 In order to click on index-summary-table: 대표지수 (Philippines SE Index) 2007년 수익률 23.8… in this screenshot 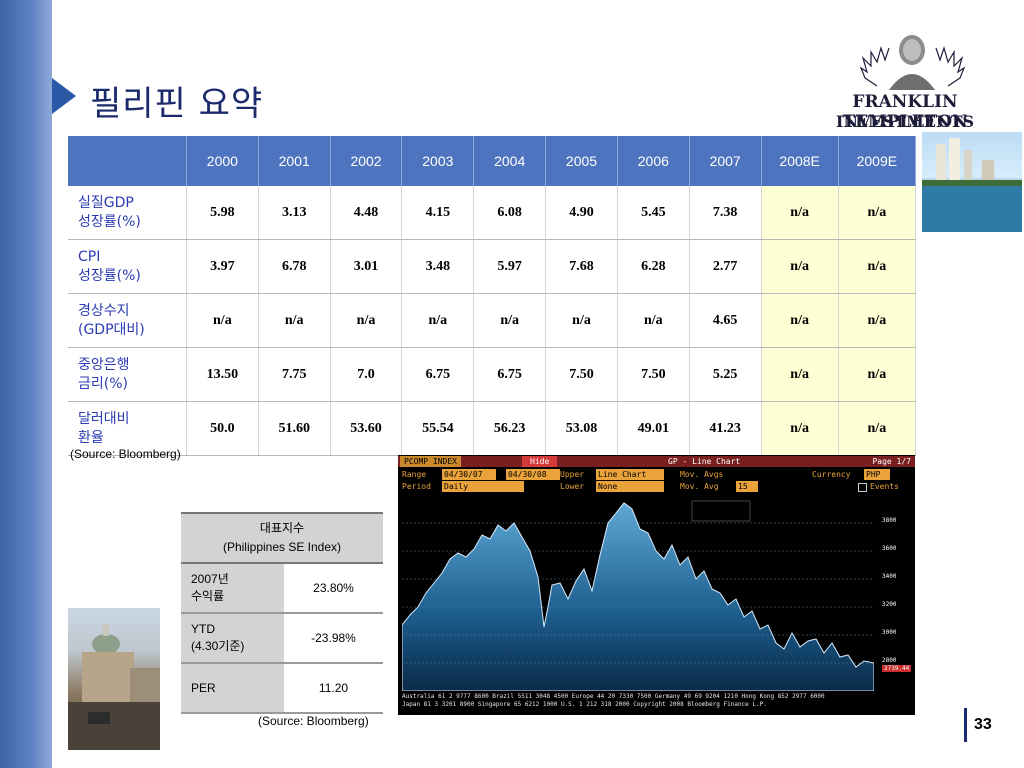, I will do `click(282, 613)`.